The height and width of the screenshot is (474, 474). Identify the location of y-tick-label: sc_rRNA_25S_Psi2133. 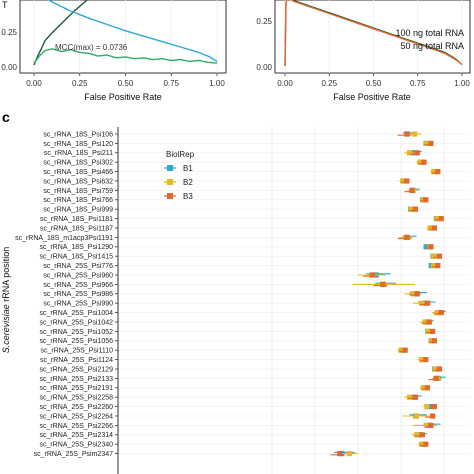
(76, 379).